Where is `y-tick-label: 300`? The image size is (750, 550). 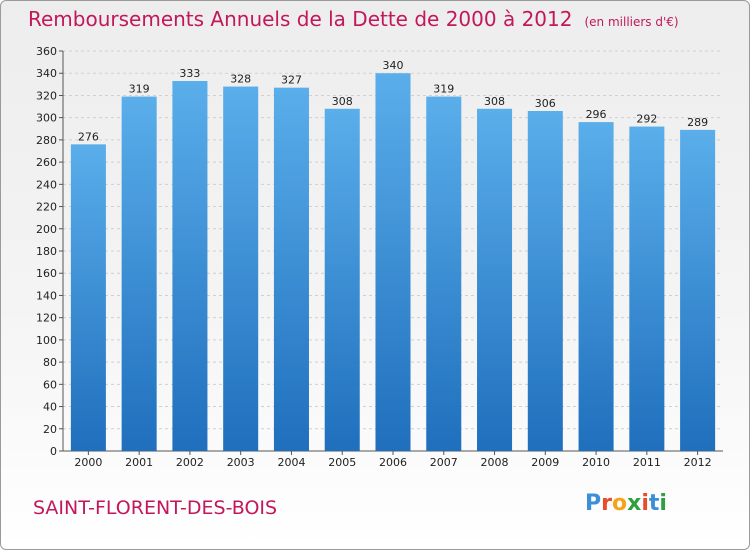
y-tick-label: 300 is located at coordinates (46, 118).